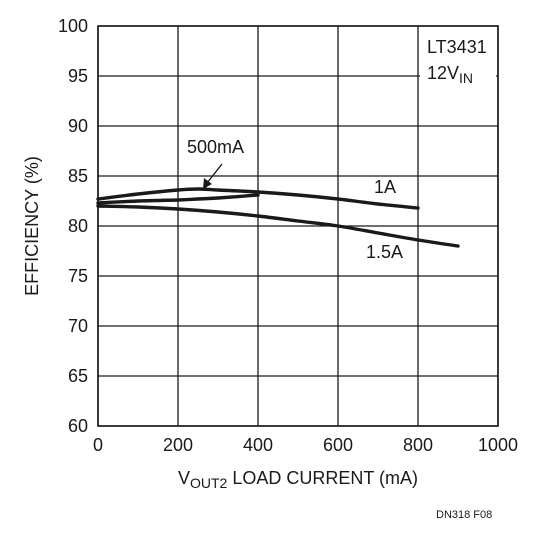  I want to click on series-label-1A: 1A, so click(385, 187).